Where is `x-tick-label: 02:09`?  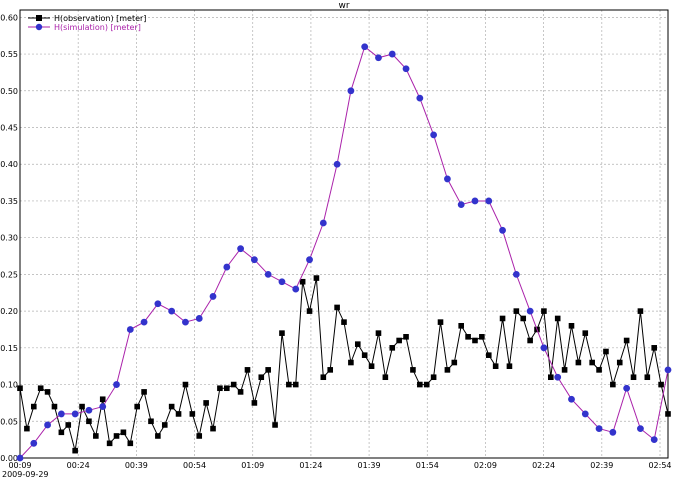
x-tick-label: 02:09 is located at coordinates (485, 465).